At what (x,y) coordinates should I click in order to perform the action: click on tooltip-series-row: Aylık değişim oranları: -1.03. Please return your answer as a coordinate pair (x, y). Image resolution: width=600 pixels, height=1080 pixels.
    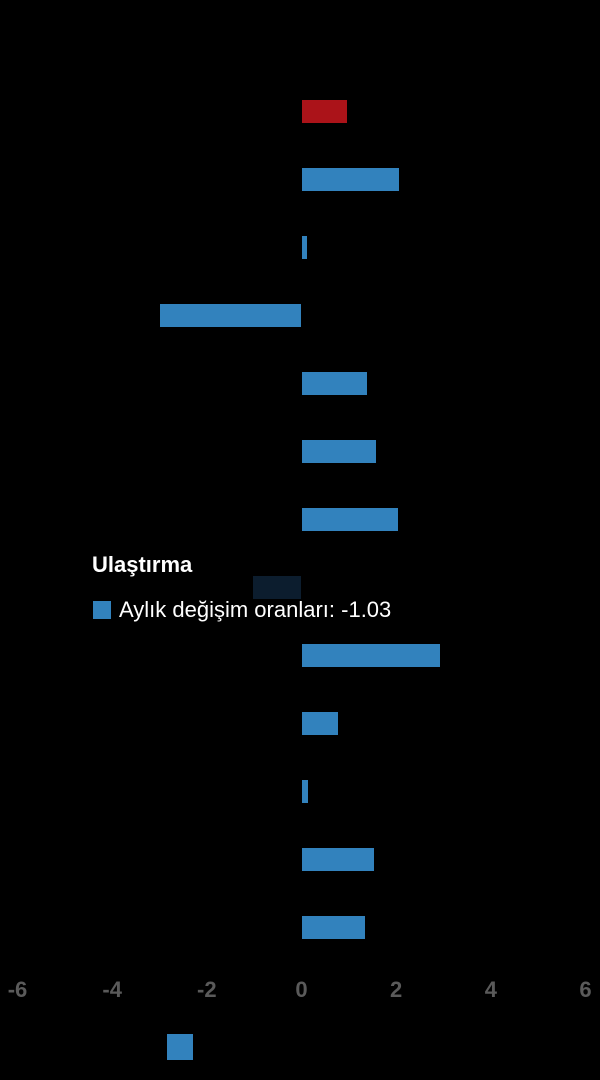
    Looking at the image, I should click on (242, 610).